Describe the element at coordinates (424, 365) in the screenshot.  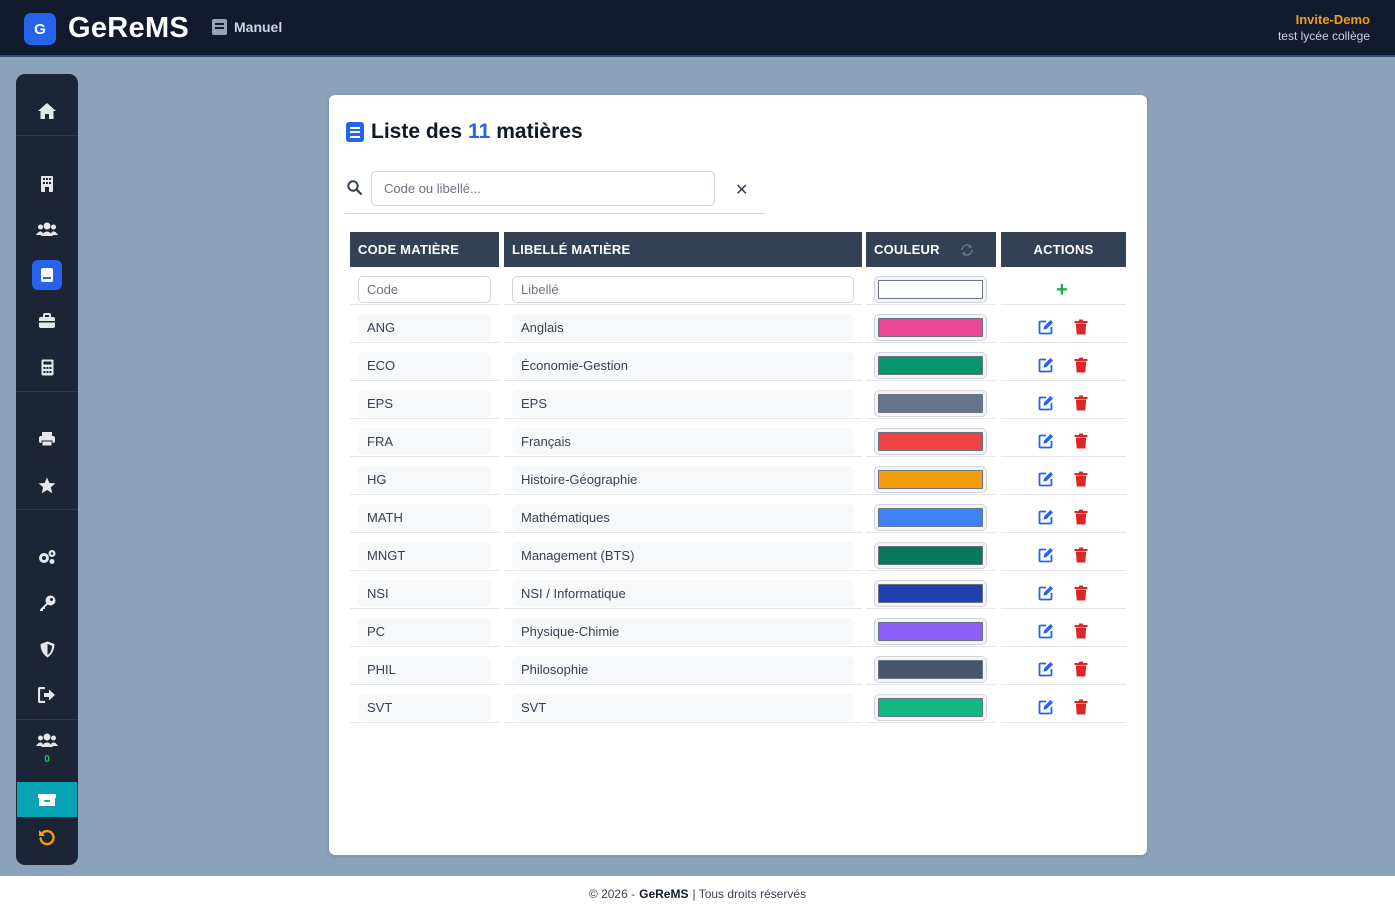
I see `subject-code: ECO` at that location.